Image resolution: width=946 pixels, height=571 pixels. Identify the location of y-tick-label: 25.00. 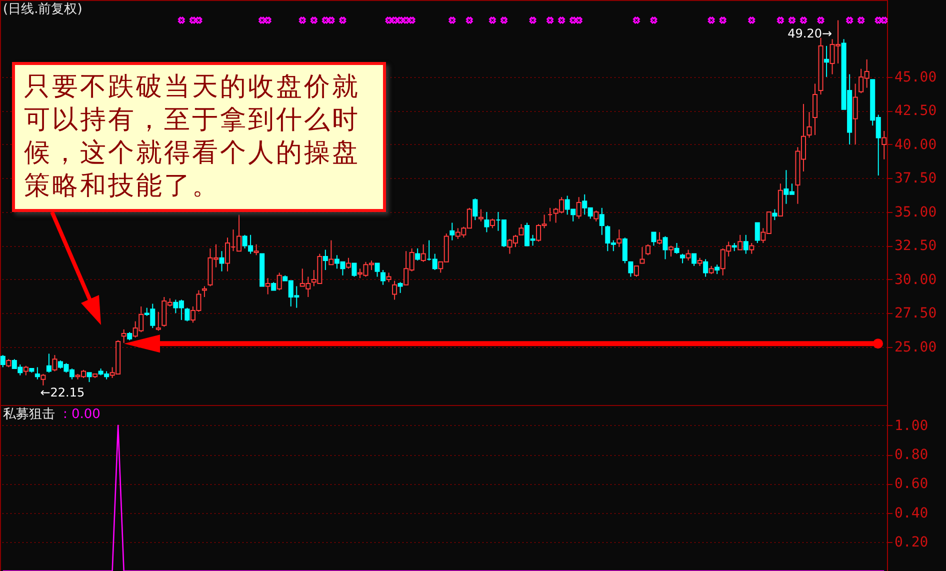
(915, 347).